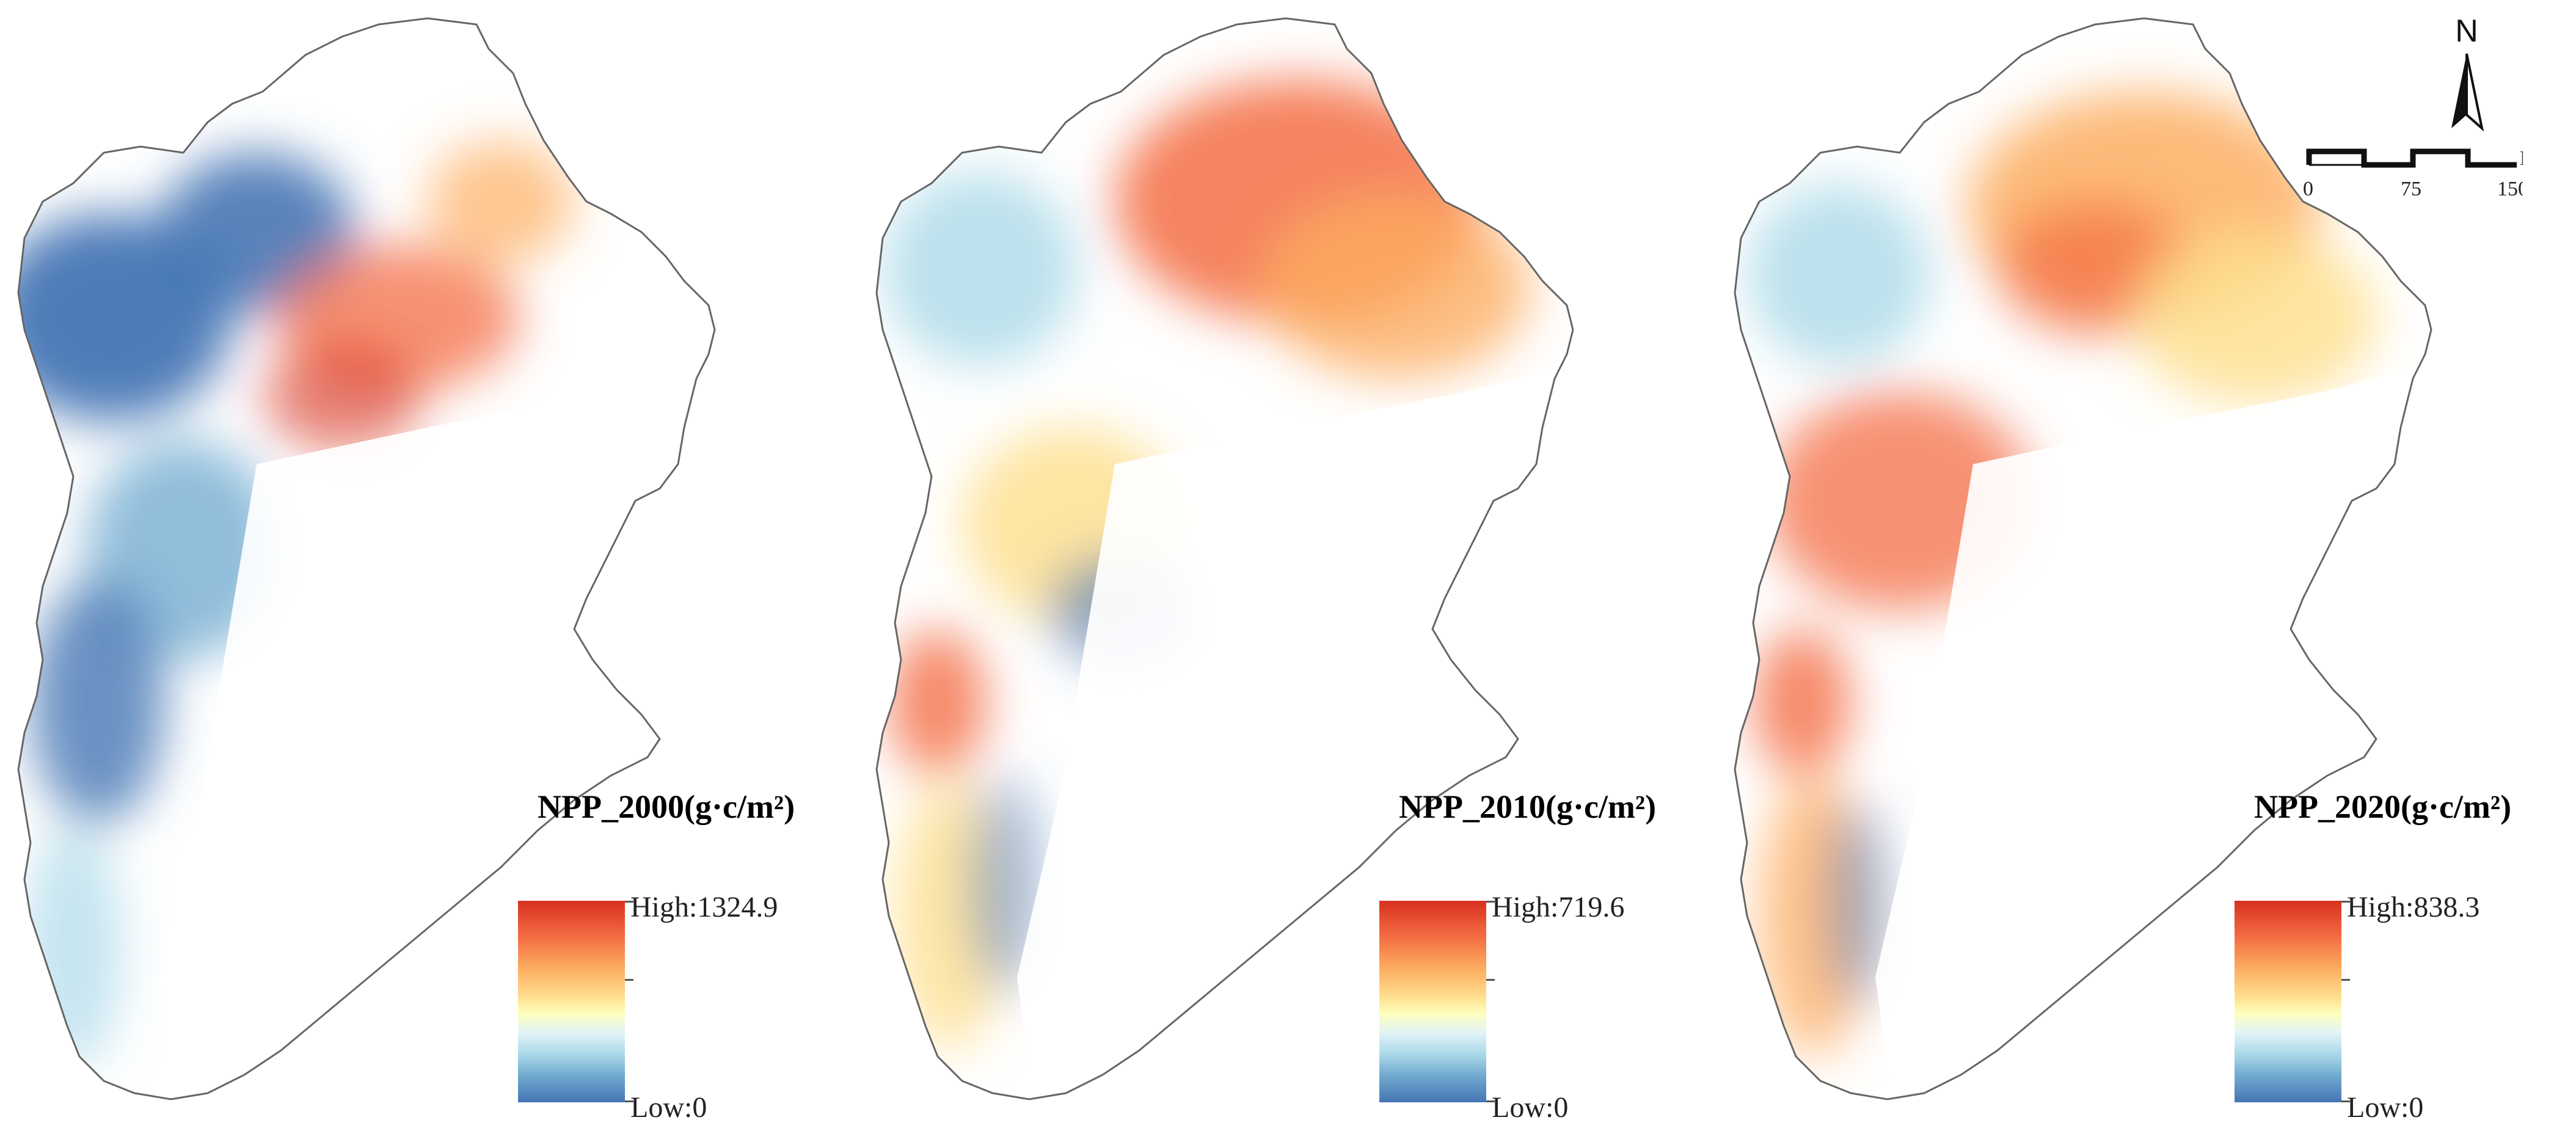  I want to click on north-label: N, so click(2466, 31).